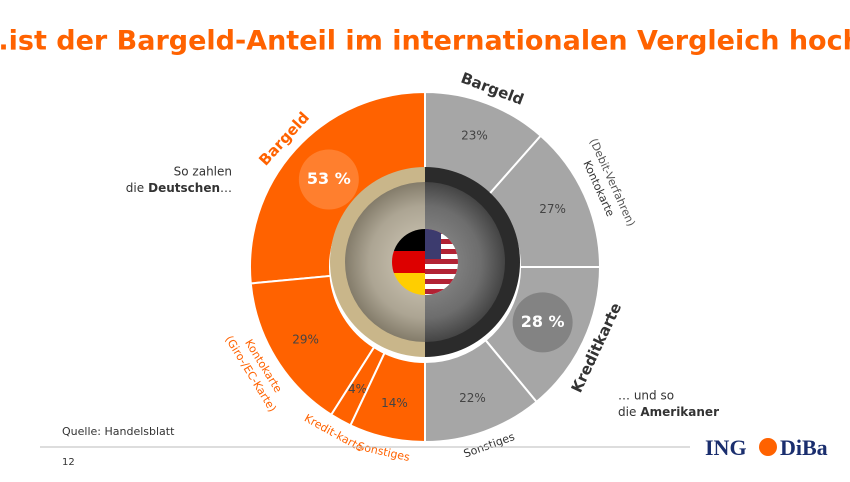  What do you see at coordinates (68, 462) in the screenshot?
I see `page-number: 12` at bounding box center [68, 462].